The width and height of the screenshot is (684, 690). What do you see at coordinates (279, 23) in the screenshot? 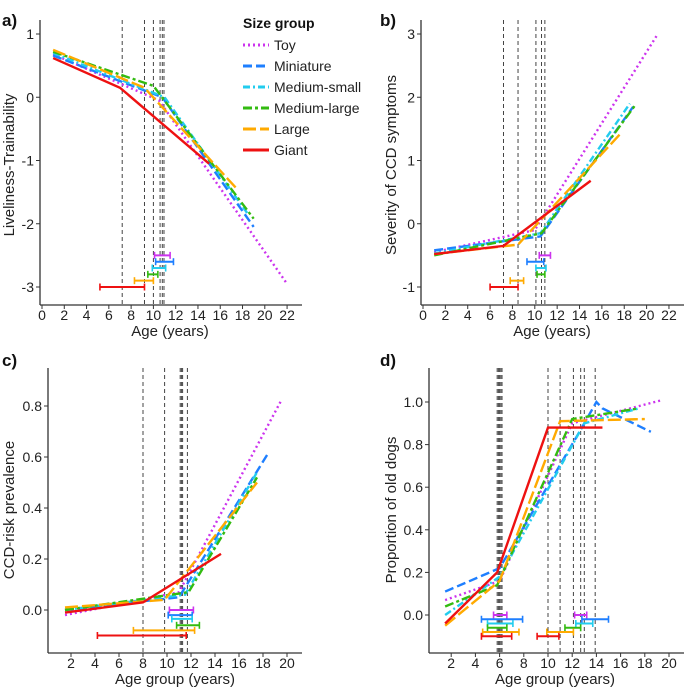
I see `legend-title: Size group` at bounding box center [279, 23].